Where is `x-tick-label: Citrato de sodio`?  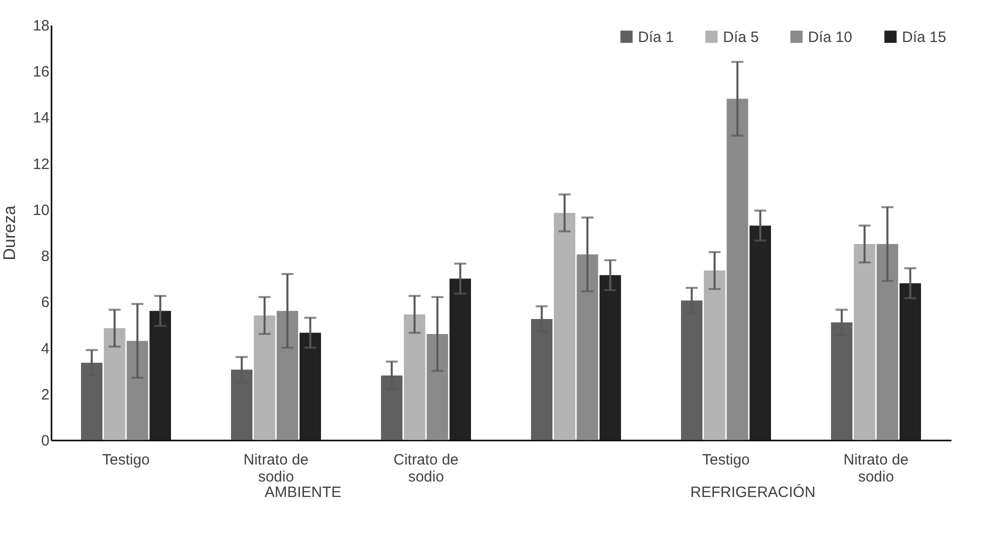 x-tick-label: Citrato de sodio is located at coordinates (426, 469).